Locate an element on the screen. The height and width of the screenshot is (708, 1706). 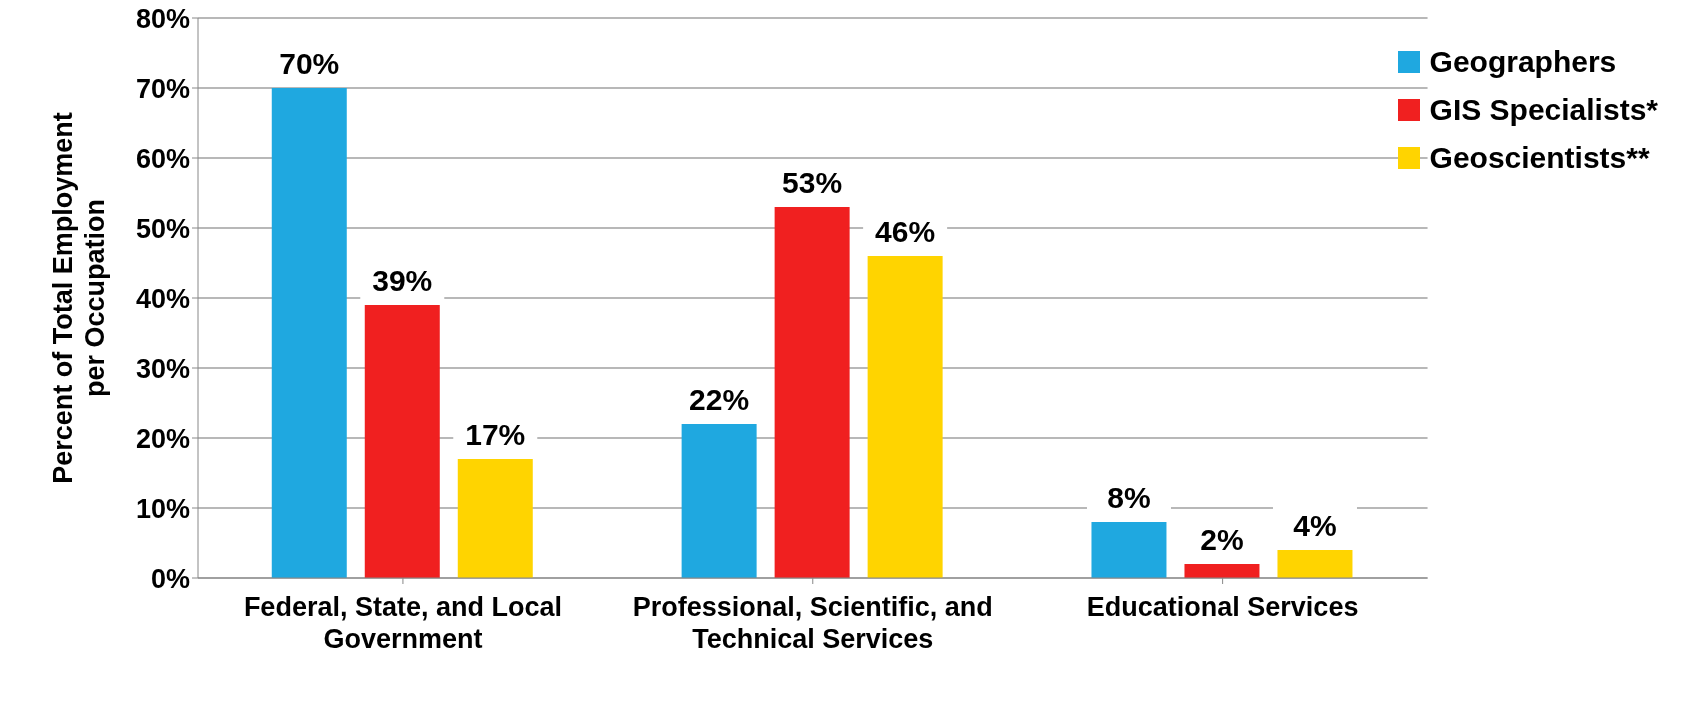
y-tick-label: 50% is located at coordinates (162, 228).